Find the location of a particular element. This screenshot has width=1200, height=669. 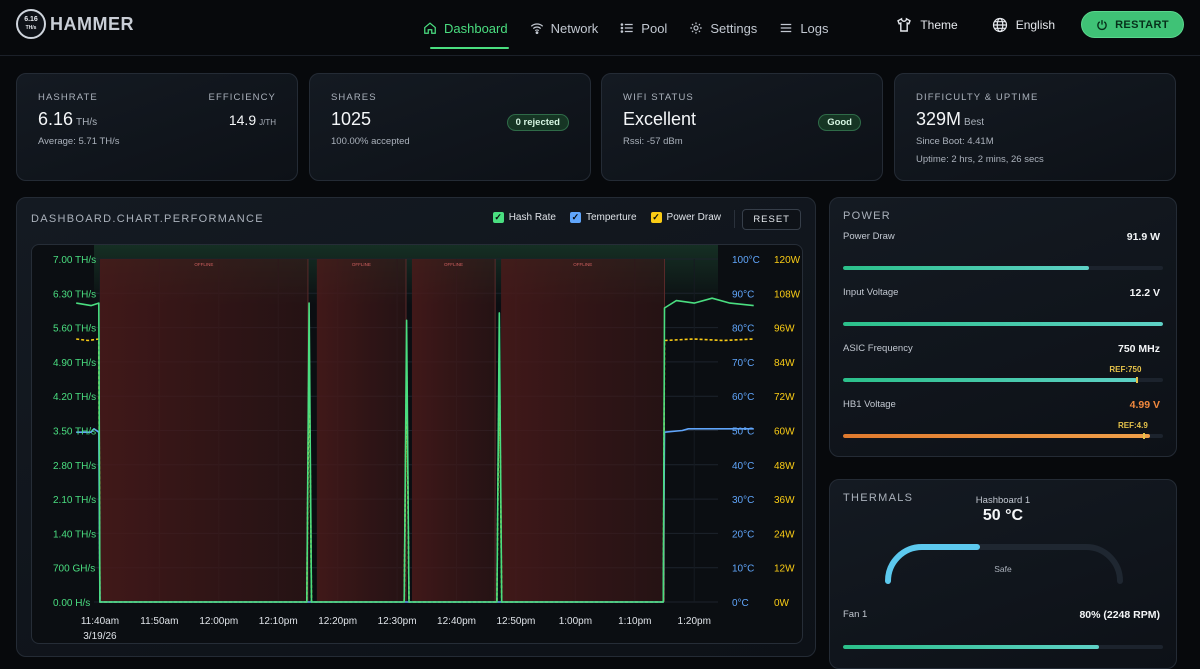

rejected-badge: 0 rejected is located at coordinates (537, 122).